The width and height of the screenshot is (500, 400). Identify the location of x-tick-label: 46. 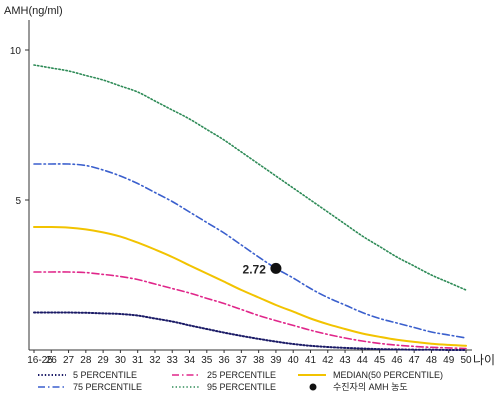
(397, 360).